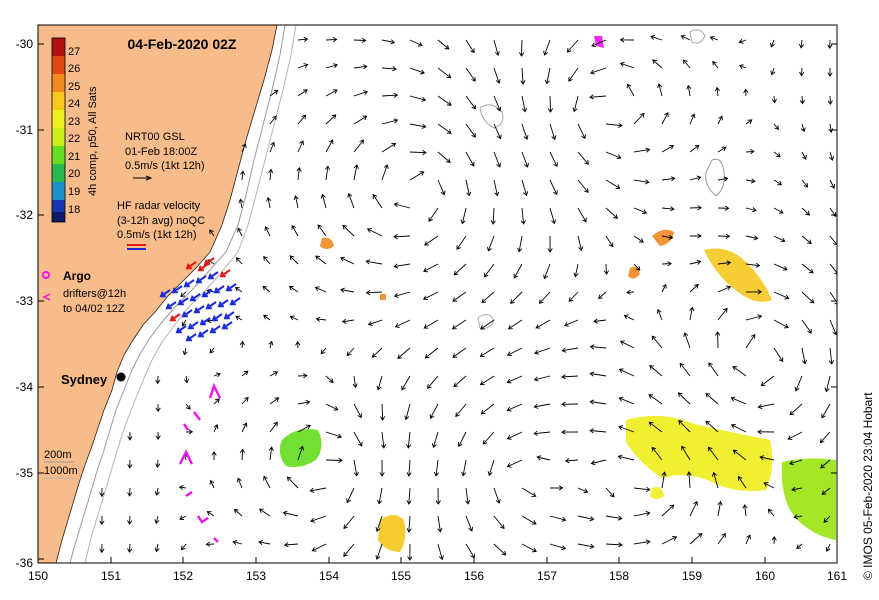 This screenshot has height=600, width=879. Describe the element at coordinates (159, 206) in the screenshot. I see `legend-hf-title: HF radar velocity` at that location.